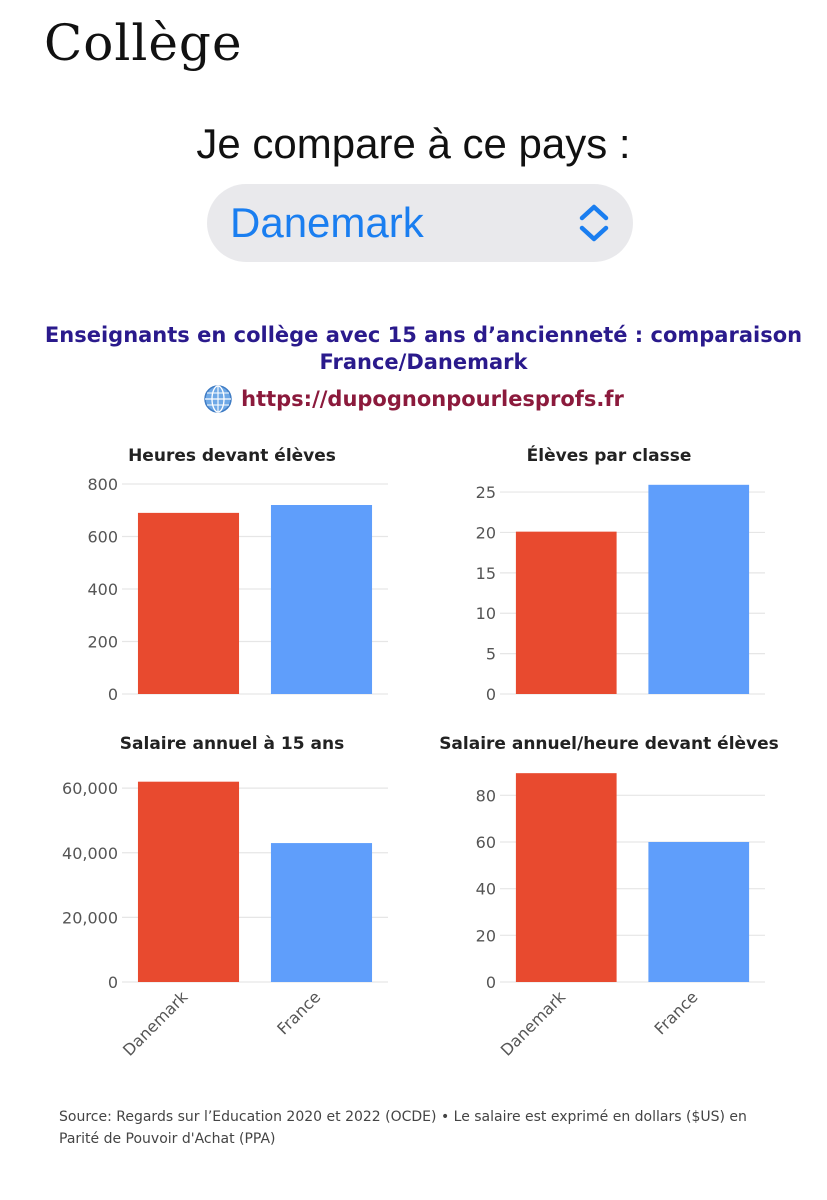  What do you see at coordinates (486, 842) in the screenshot?
I see `y-tick-label: 60` at bounding box center [486, 842].